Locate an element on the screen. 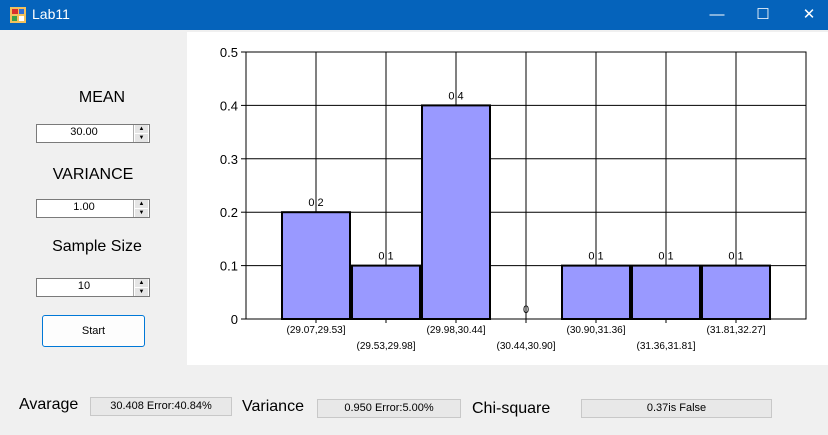 The image size is (828, 435). x-tick-label: (29.53,29.98] is located at coordinates (386, 346).